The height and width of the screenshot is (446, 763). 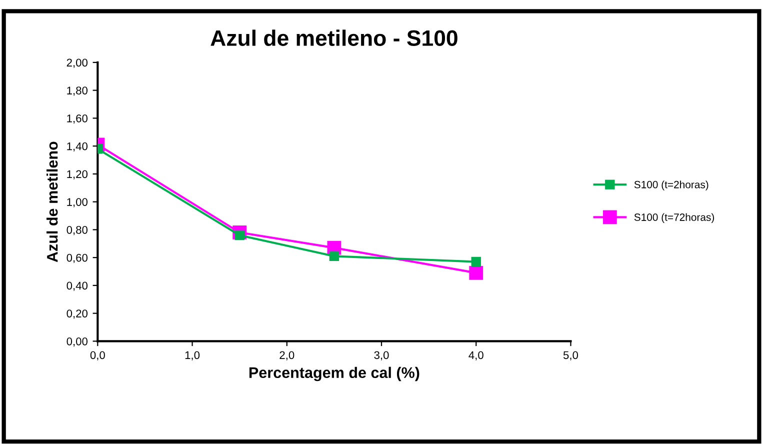 I want to click on x-tick-label: 0,0, so click(x=97, y=355).